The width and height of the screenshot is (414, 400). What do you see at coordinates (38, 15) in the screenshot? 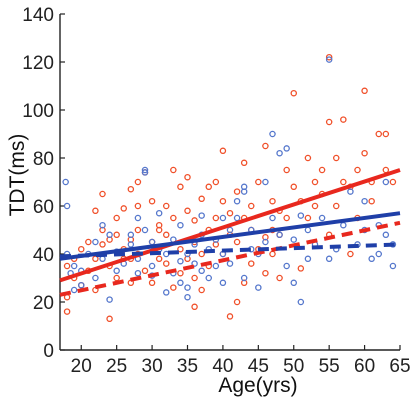
I see `y-tick-label: 140` at bounding box center [38, 15].